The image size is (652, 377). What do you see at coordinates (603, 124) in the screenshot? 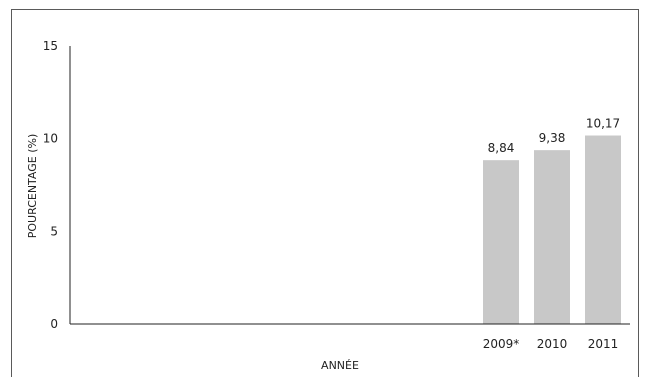
I see `bar-value-label: 10,17` at bounding box center [603, 124].